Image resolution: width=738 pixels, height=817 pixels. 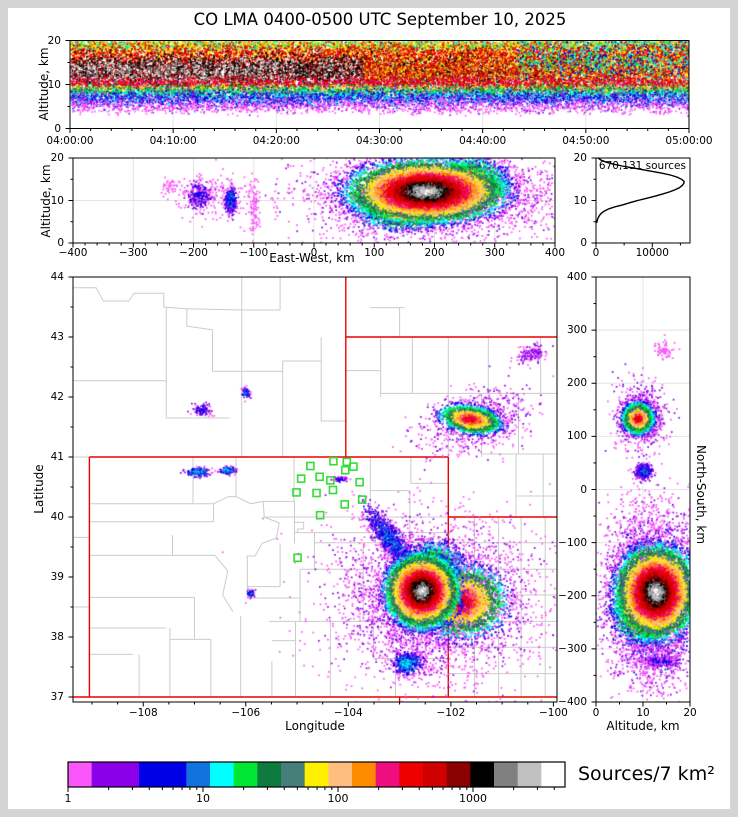 What do you see at coordinates (643, 726) in the screenshot?
I see `axis-label-altitude-ns: Altitude, km` at bounding box center [643, 726].